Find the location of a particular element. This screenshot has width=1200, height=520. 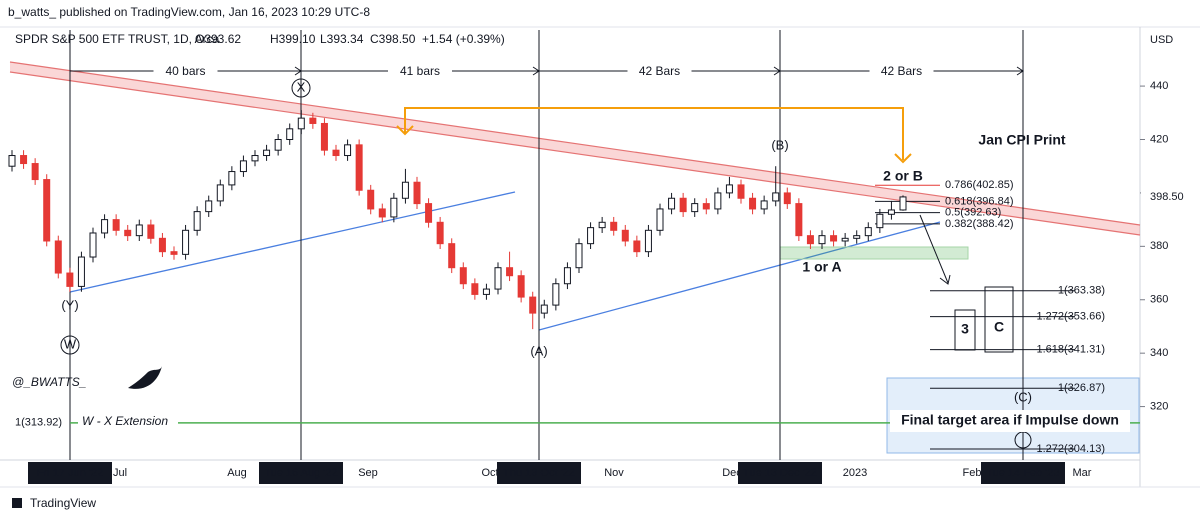

x-tick-label: Oct is located at coordinates (489, 473).